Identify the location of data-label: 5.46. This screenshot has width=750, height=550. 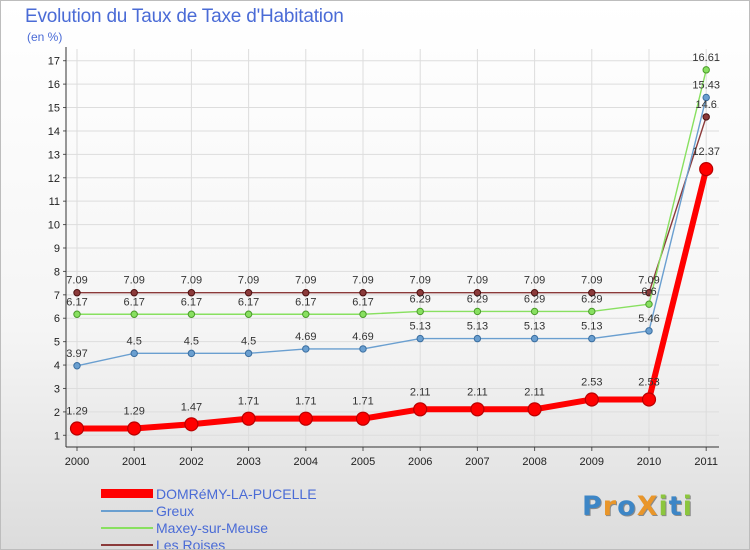
(648, 319).